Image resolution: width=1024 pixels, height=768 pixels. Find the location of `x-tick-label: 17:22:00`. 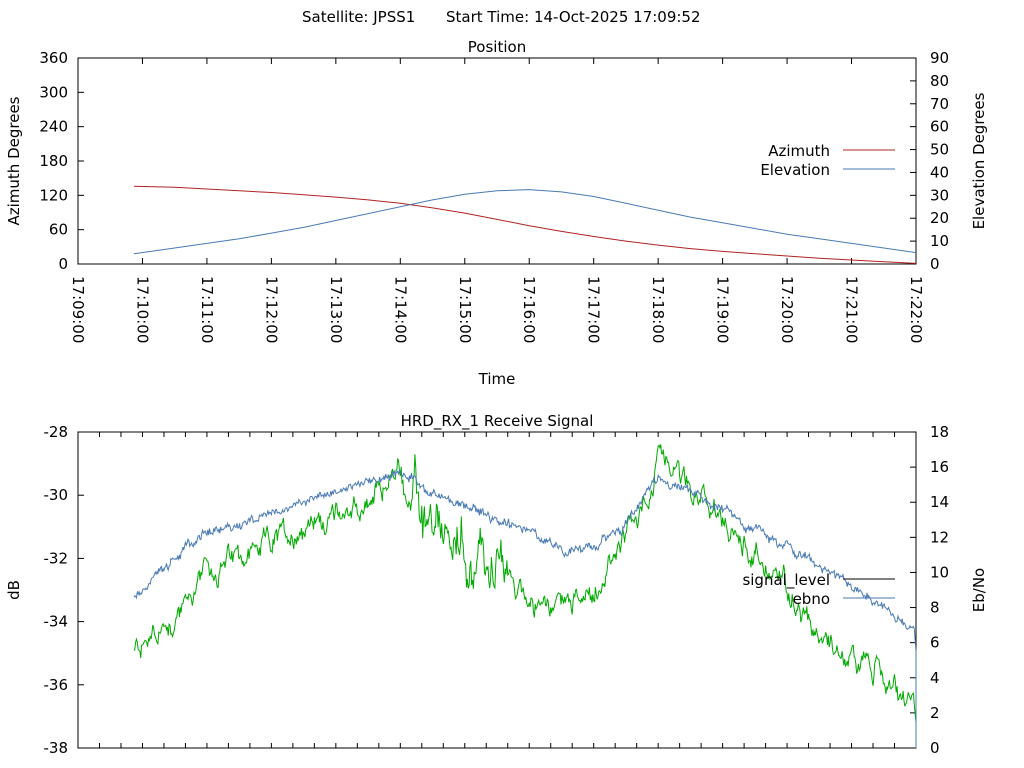

x-tick-label: 17:22:00 is located at coordinates (916, 309).